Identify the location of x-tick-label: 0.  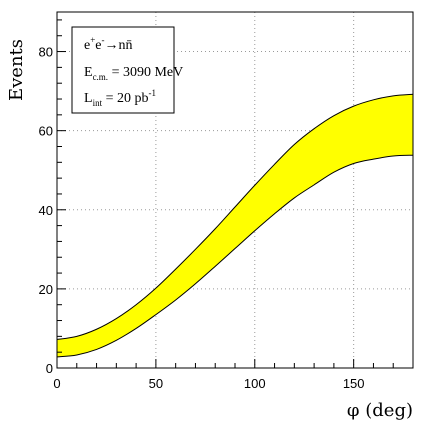
(56, 383).